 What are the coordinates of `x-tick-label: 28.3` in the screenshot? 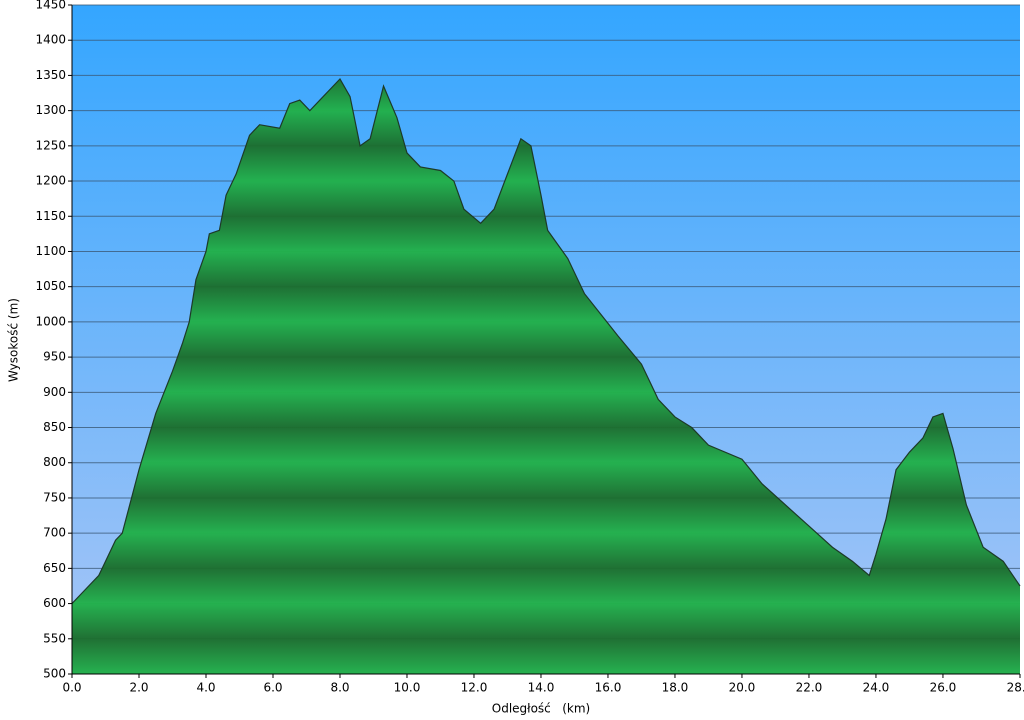 It's located at (1015, 688).